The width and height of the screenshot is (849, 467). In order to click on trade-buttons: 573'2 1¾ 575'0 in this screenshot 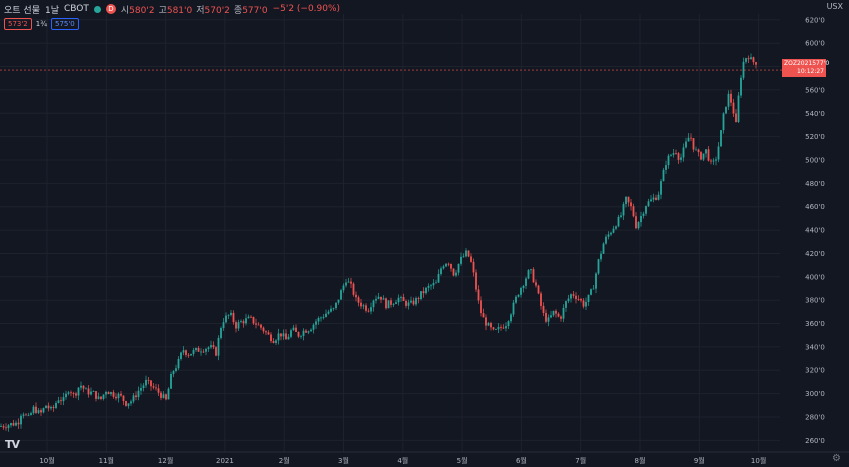, I will do `click(41, 24)`.